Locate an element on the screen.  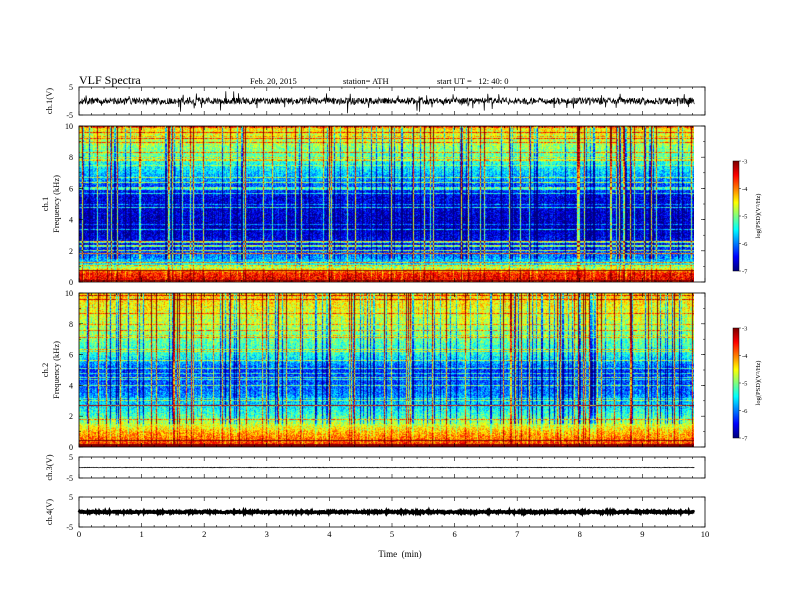
ch1-spectrogram-ytick-label: 6 is located at coordinates (71, 188).